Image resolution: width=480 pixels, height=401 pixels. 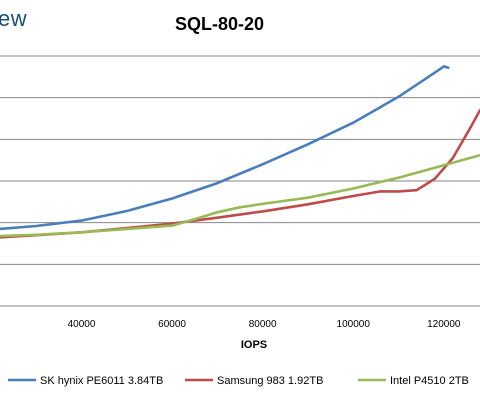 What do you see at coordinates (172, 324) in the screenshot?
I see `x-tick-label: 60000` at bounding box center [172, 324].